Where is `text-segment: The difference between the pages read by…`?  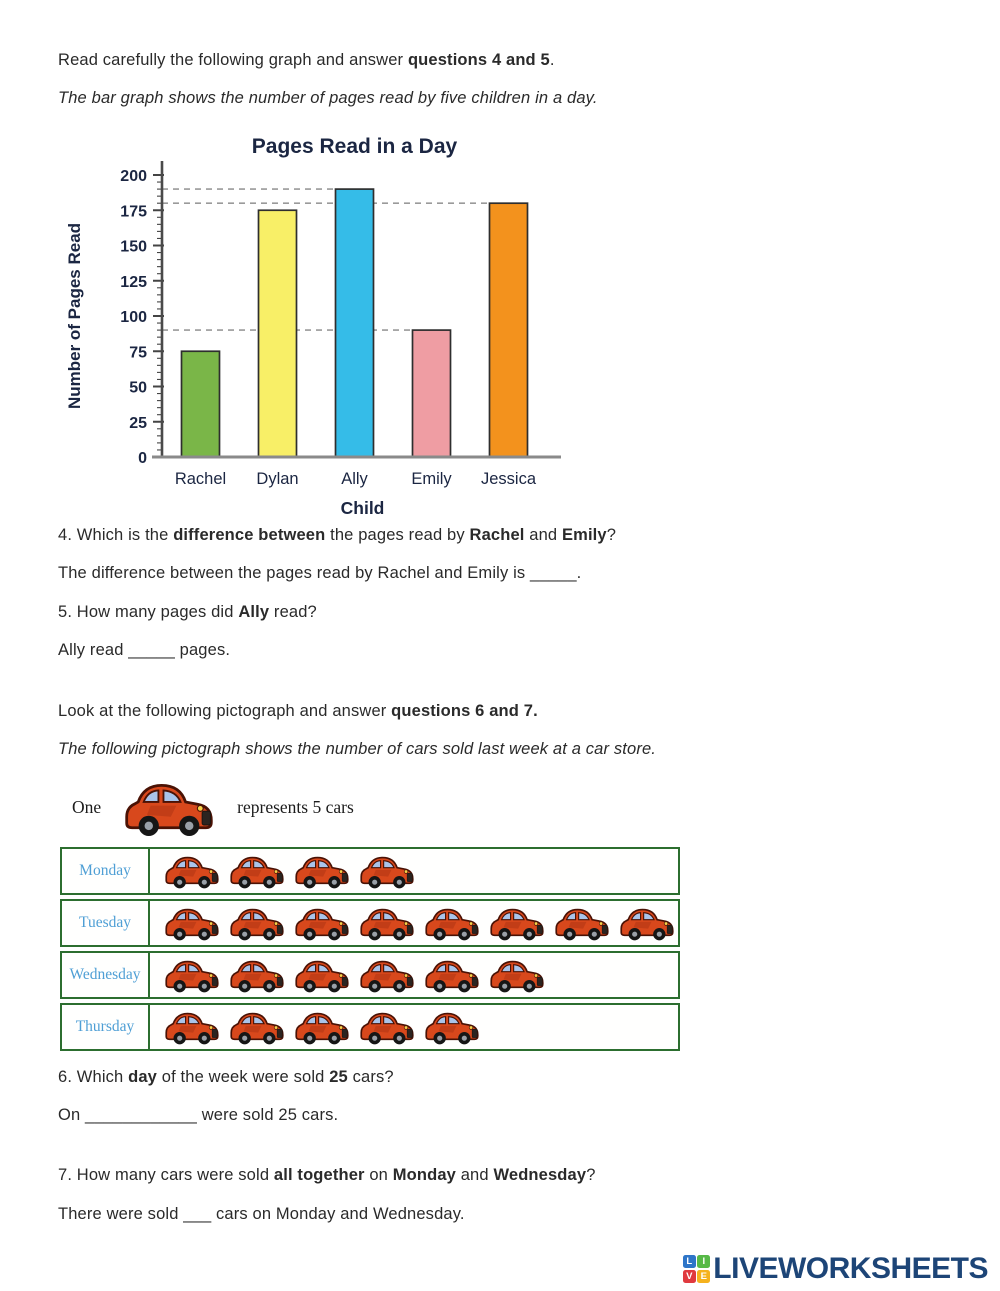
text-segment: The difference between the pages read by… is located at coordinates (320, 573).